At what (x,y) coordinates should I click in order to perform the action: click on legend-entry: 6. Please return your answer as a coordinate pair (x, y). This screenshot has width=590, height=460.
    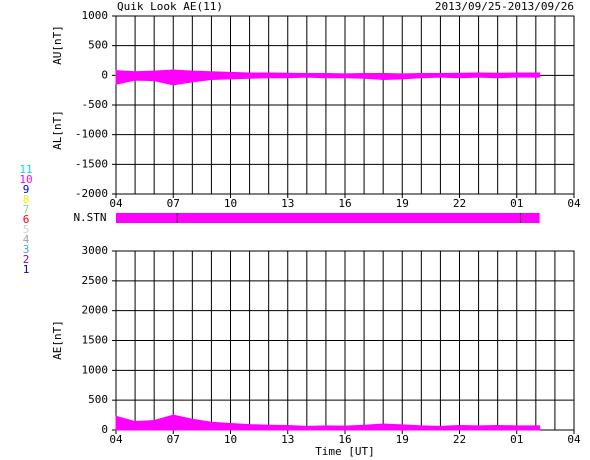
    Looking at the image, I should click on (26, 219).